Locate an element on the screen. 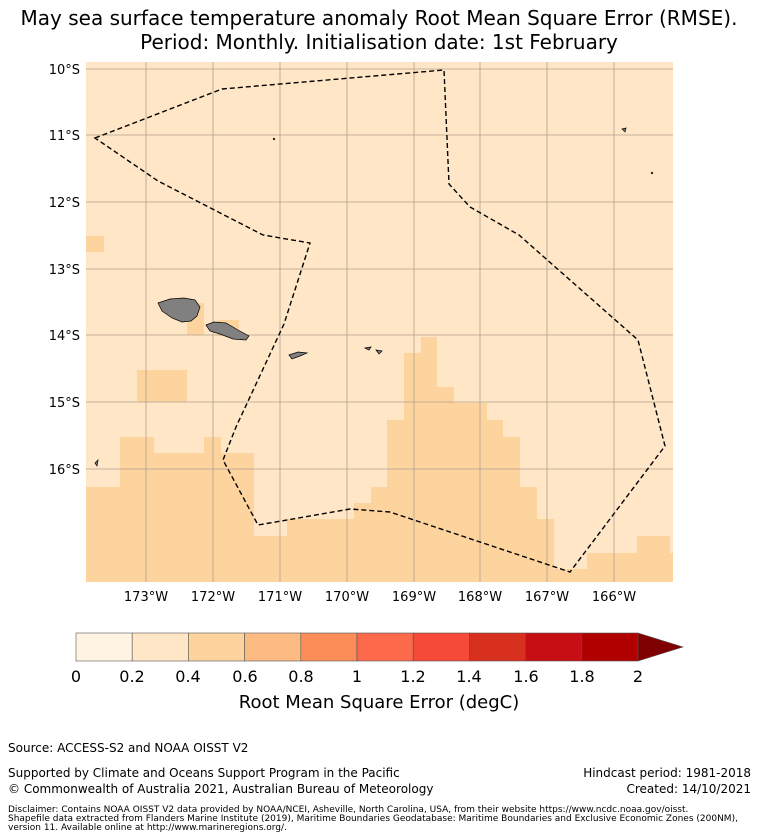 Image resolution: width=758 pixels, height=839 pixels. lat-label: 15°S is located at coordinates (64, 403).